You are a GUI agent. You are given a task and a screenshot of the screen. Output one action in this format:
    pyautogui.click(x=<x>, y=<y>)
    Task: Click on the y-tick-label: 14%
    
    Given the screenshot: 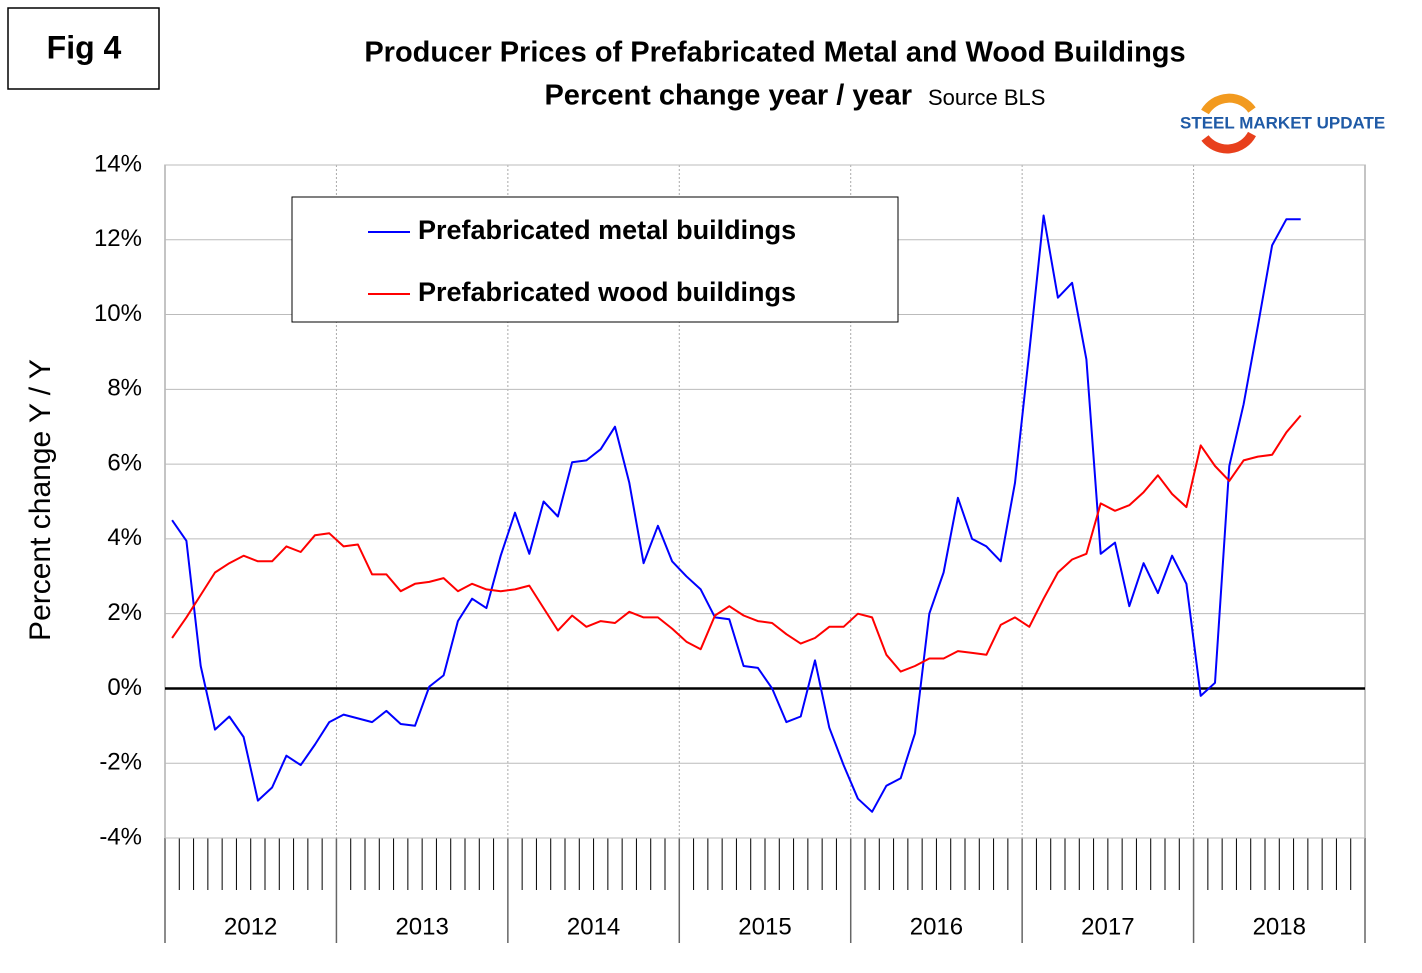 What is the action you would take?
    pyautogui.click(x=118, y=163)
    